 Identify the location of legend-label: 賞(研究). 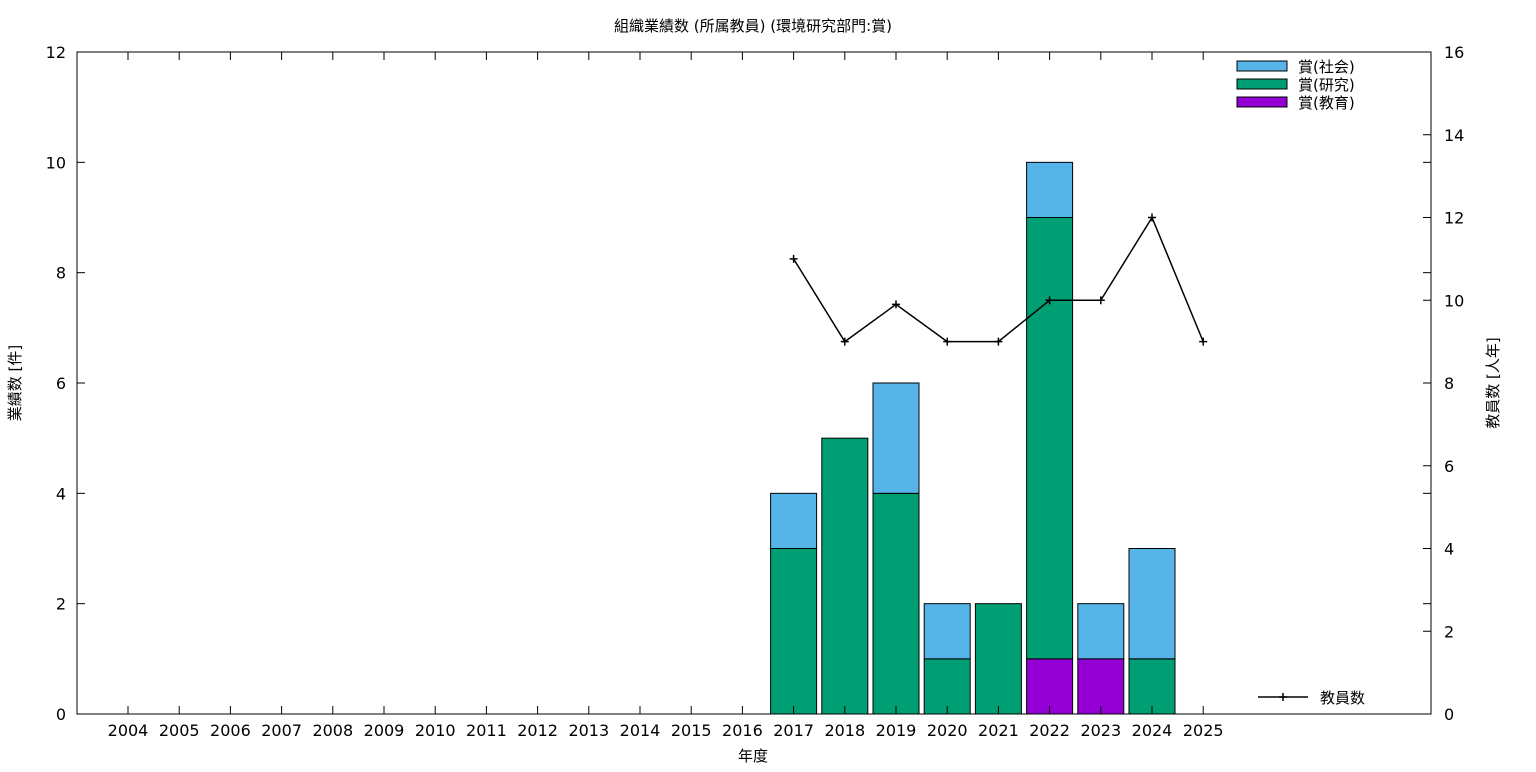
(1326, 85).